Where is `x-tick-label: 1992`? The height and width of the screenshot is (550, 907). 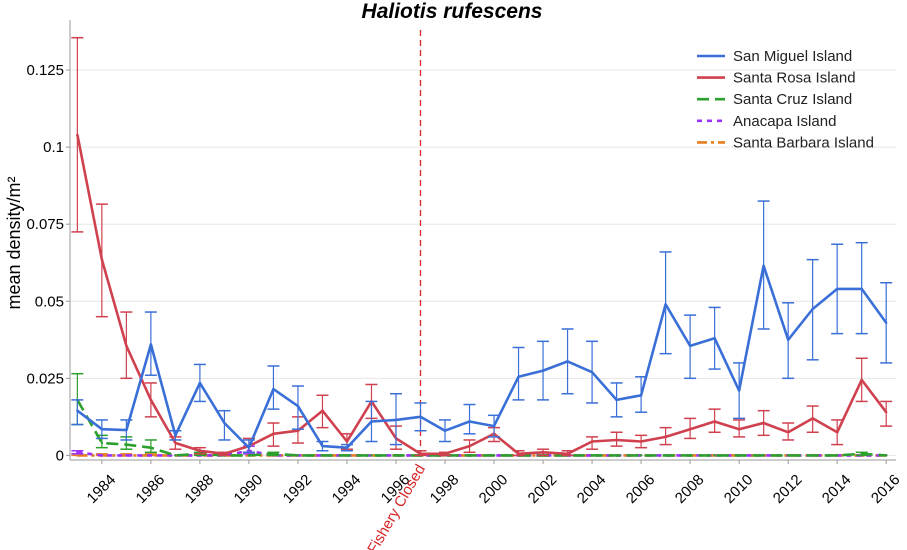 x-tick-label: 1992 is located at coordinates (298, 489).